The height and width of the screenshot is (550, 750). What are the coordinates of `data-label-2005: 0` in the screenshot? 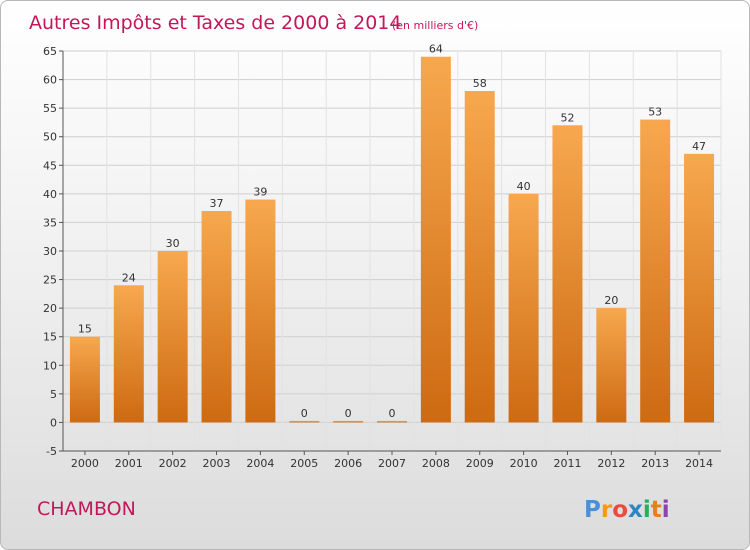 It's located at (304, 413).